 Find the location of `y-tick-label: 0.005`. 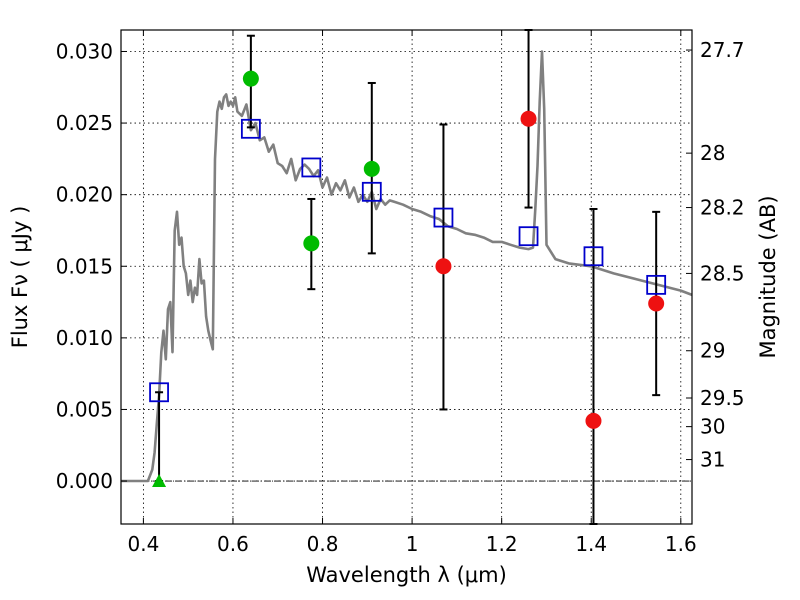

y-tick-label: 0.005 is located at coordinates (84, 409).